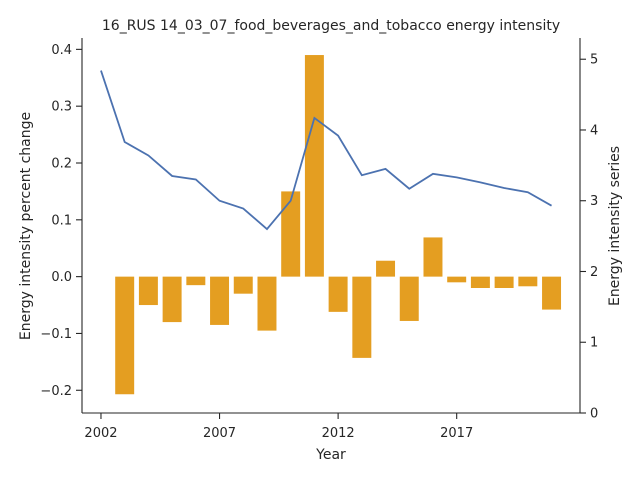 The image size is (640, 480). I want to click on y-tick-label-left: −0.1, so click(56, 334).